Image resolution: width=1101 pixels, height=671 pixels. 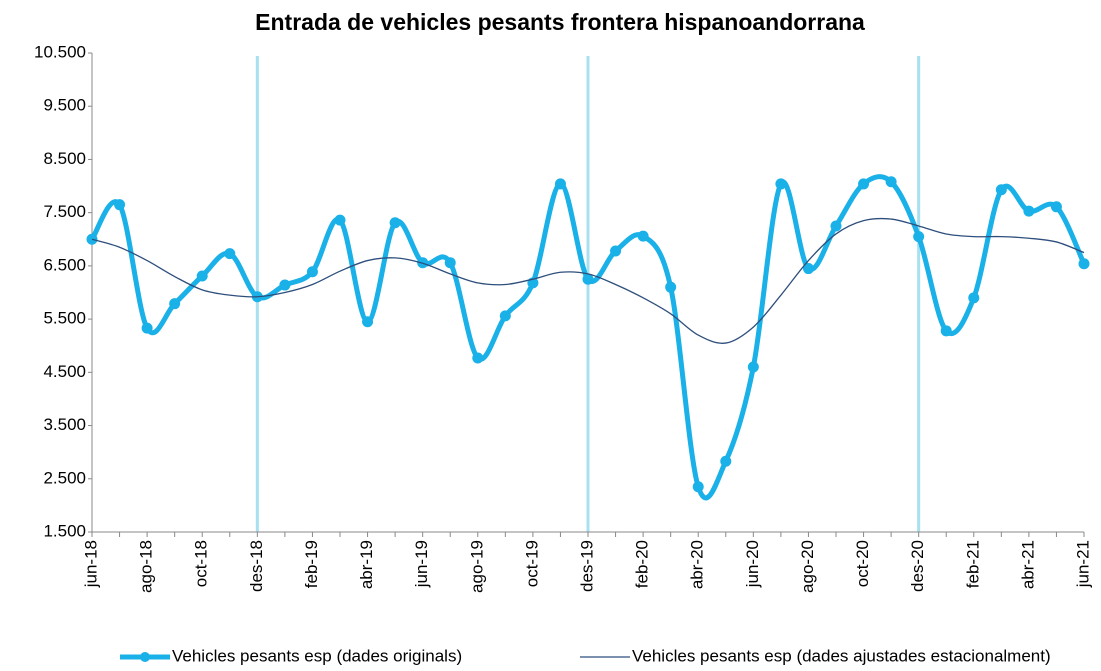 I want to click on x-tick-label: feb-20, so click(x=642, y=564).